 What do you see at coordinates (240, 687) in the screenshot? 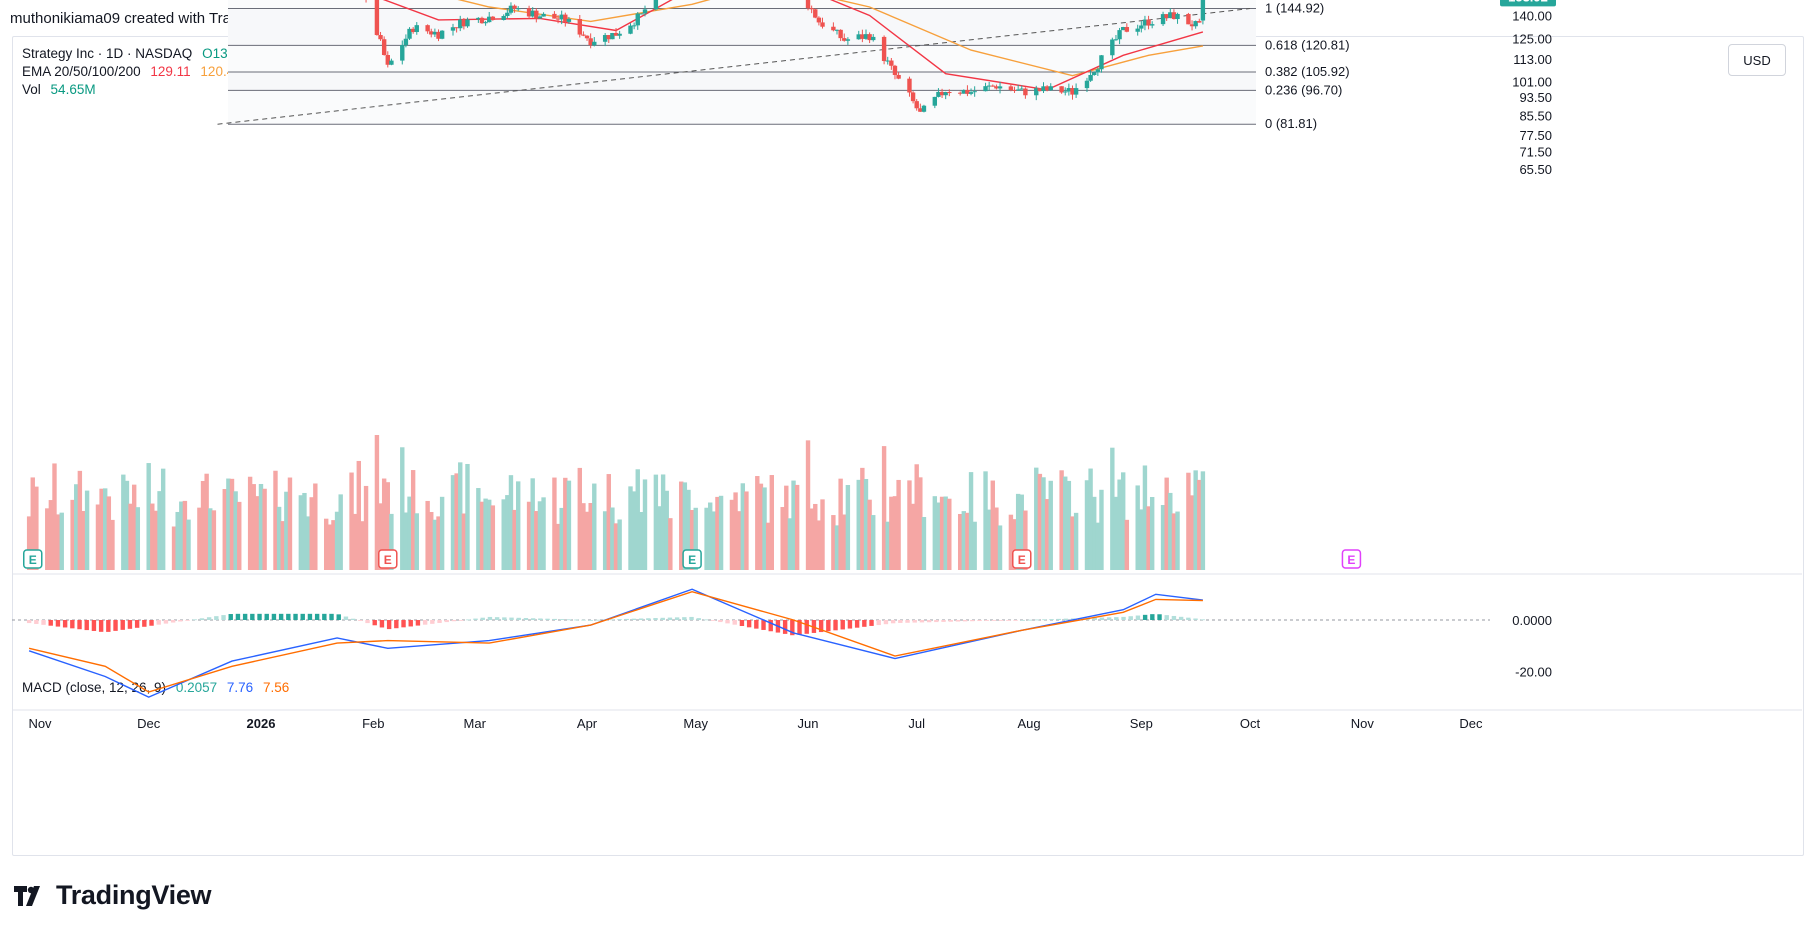
I see `macd-line-value: 7.76` at bounding box center [240, 687].